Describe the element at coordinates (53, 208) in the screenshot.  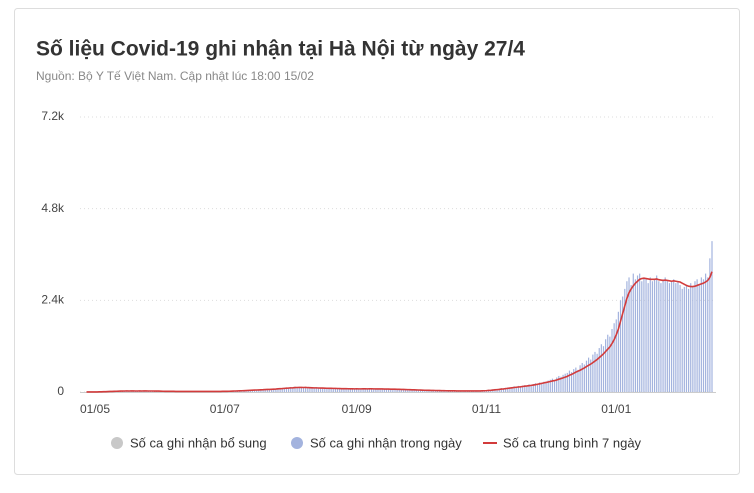
I see `y-tick-label: 4.8k` at that location.